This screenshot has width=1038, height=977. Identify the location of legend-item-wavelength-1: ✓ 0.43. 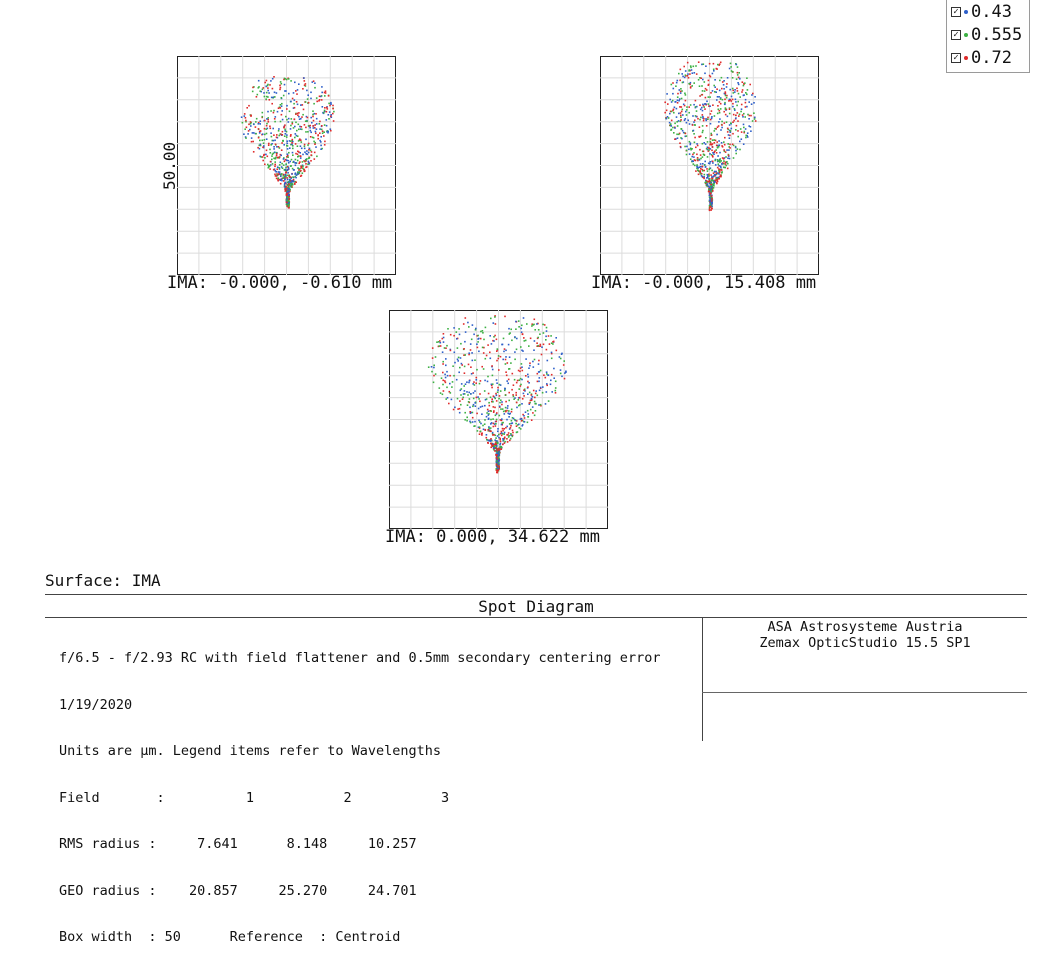
(988, 11).